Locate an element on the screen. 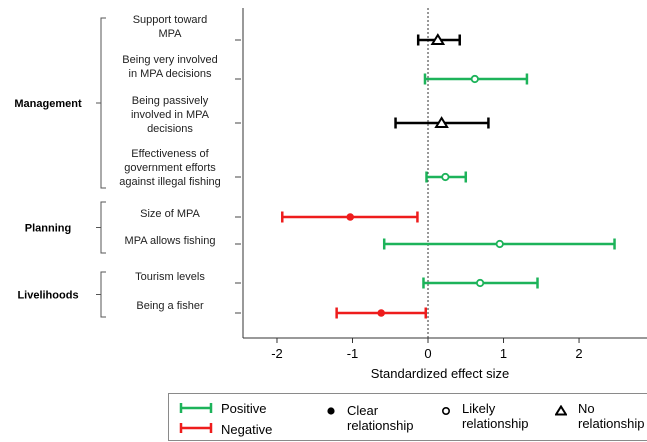  row-label: involved in MPA is located at coordinates (170, 115).